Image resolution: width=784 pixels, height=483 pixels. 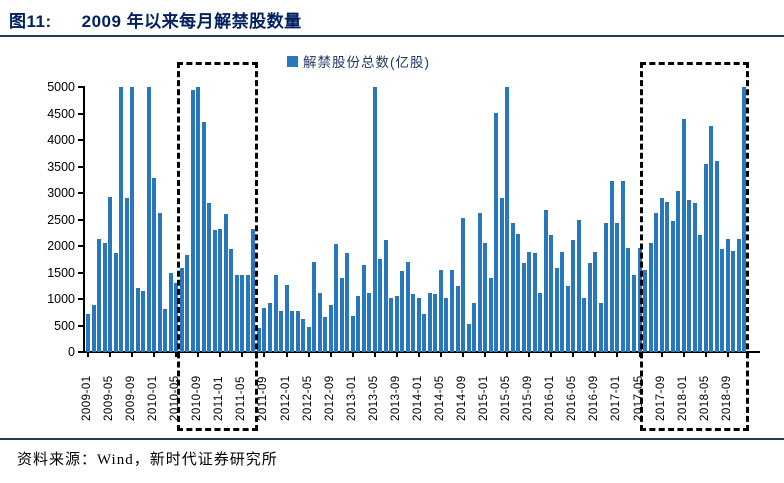 What do you see at coordinates (147, 460) in the screenshot?
I see `source-attribution: 资料来源：Wind，新时代证券研究所` at bounding box center [147, 460].